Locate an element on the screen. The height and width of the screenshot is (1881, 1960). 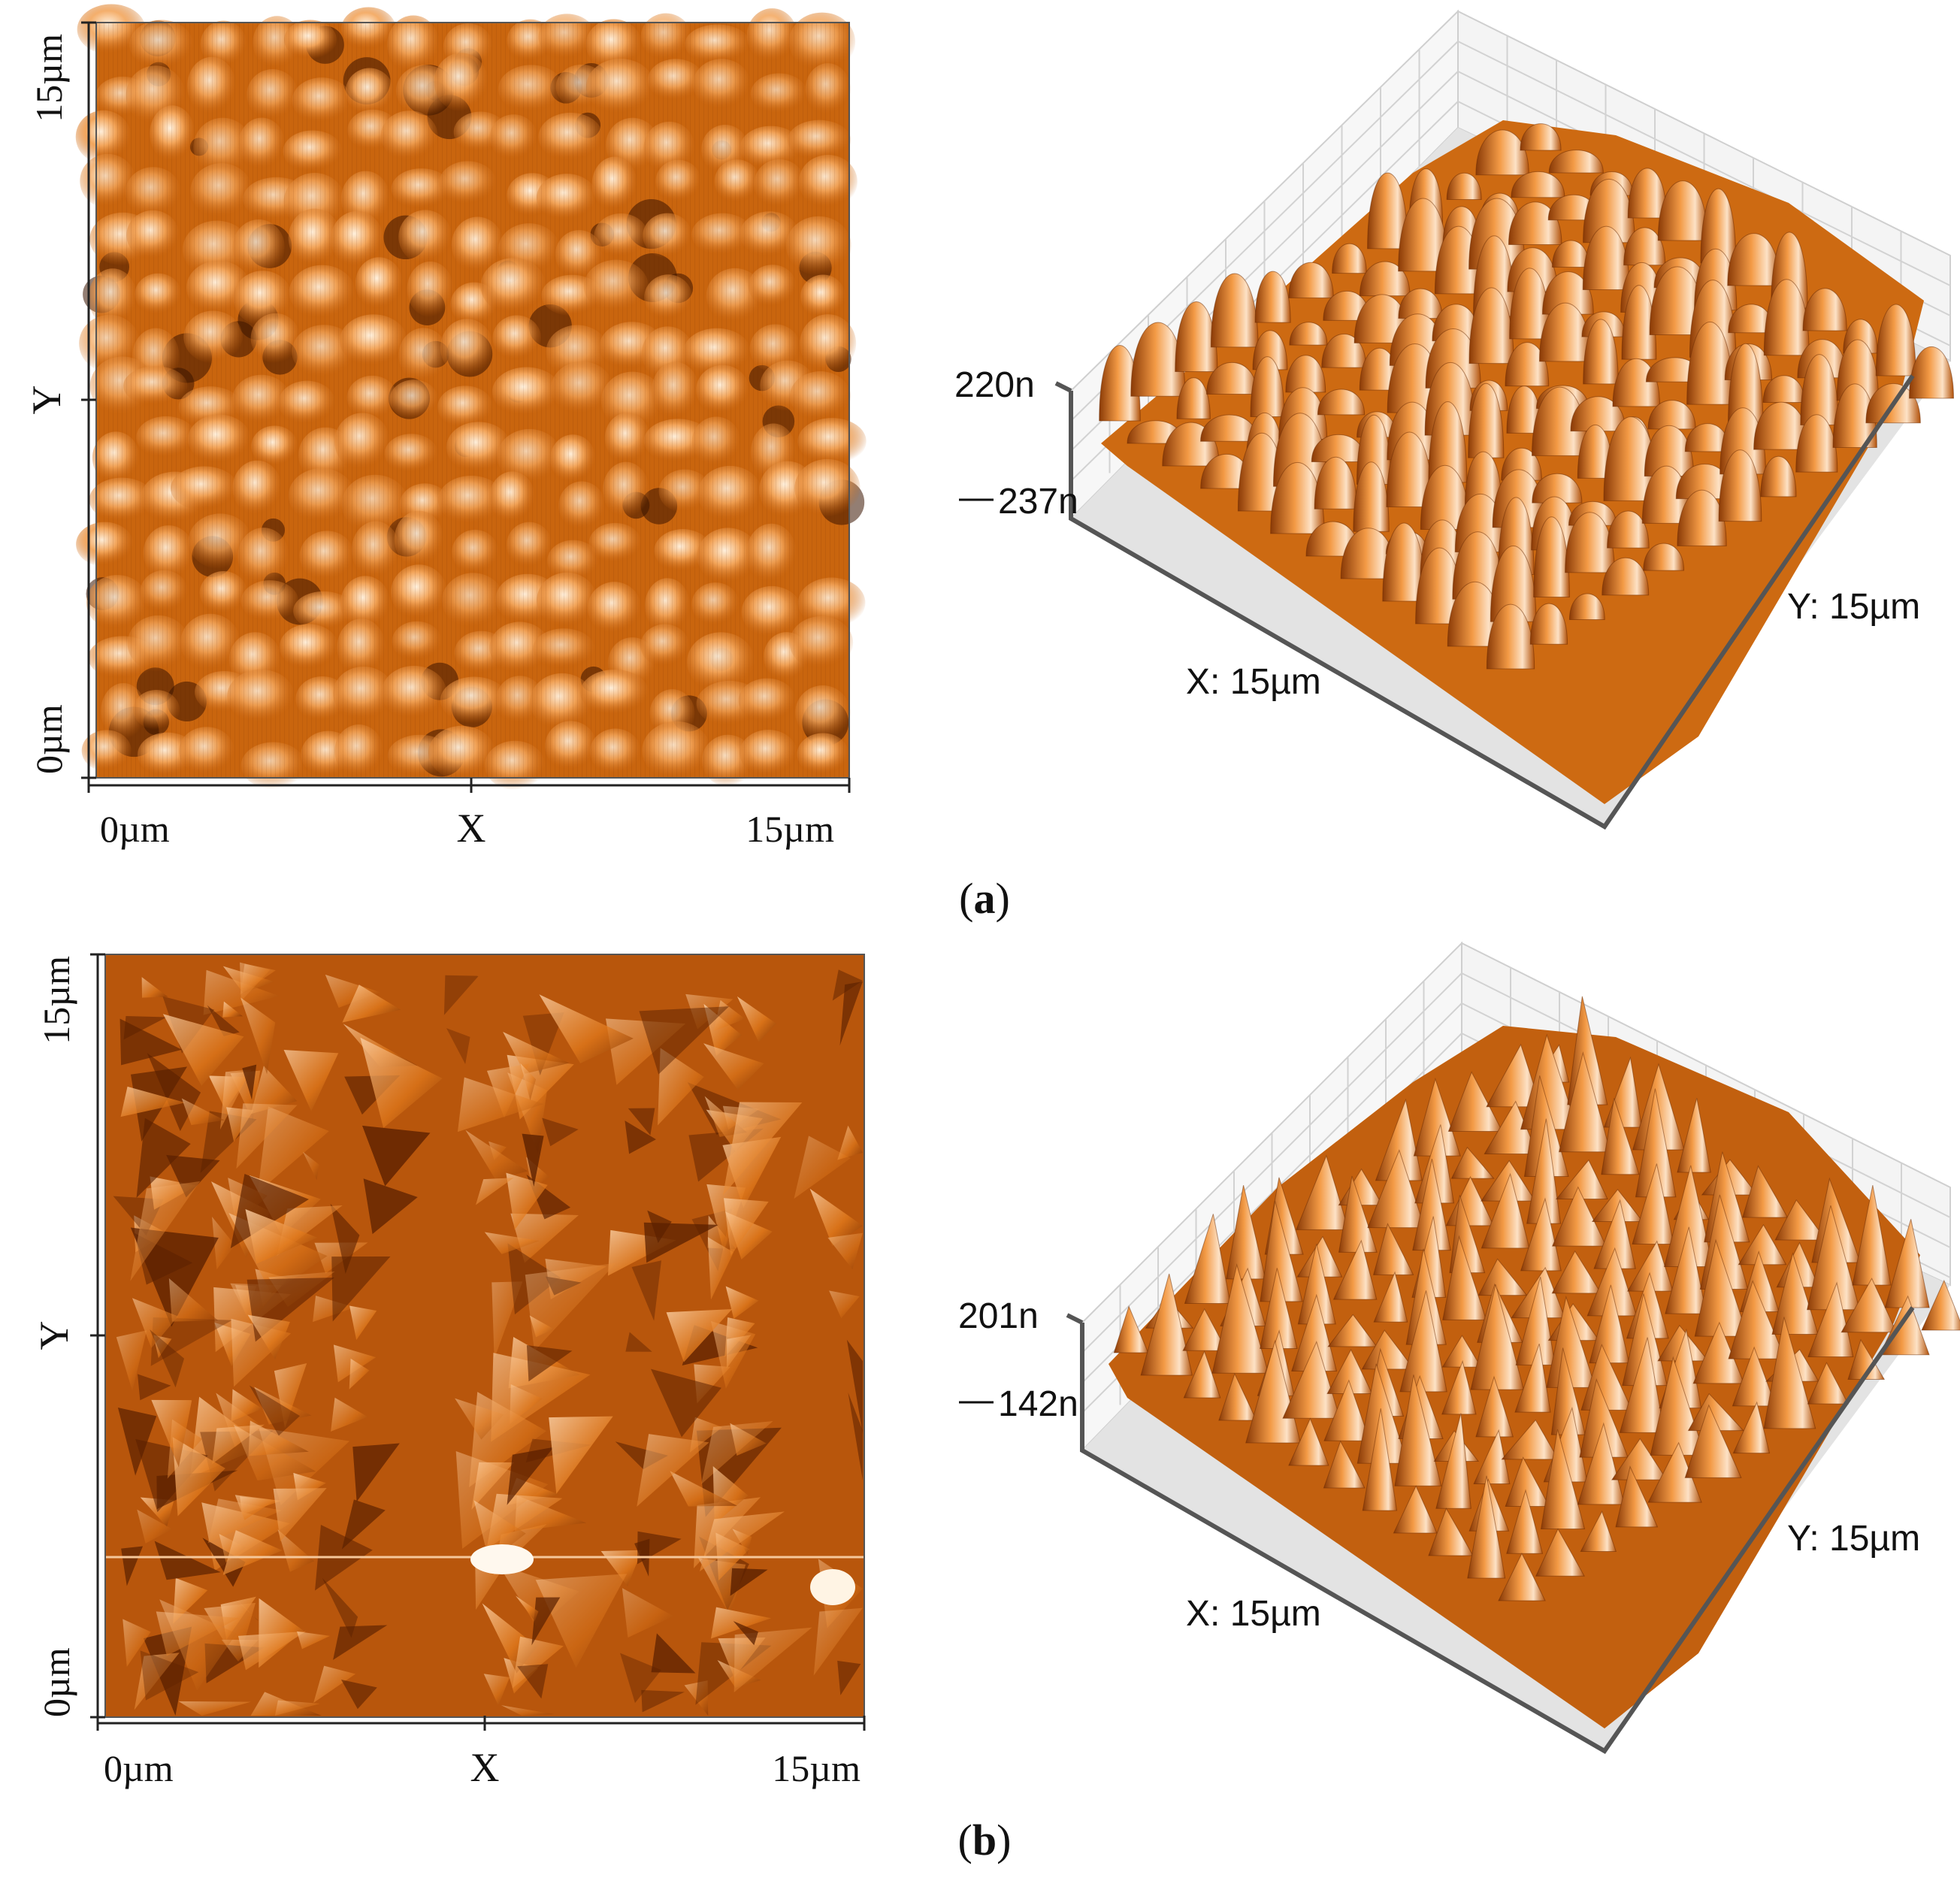
surface-peaks-a is located at coordinates (1526, 396).